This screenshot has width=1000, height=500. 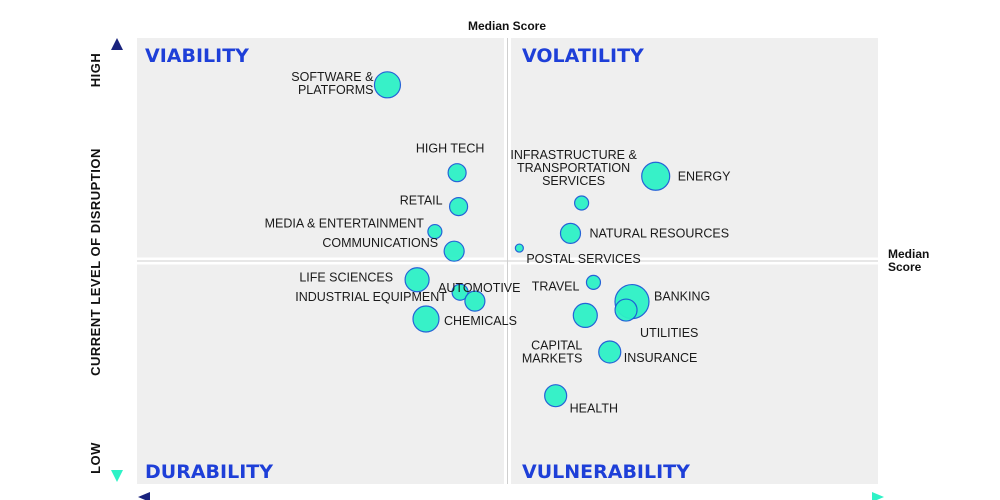 What do you see at coordinates (519, 248) in the screenshot?
I see `bubble-postal-services` at bounding box center [519, 248].